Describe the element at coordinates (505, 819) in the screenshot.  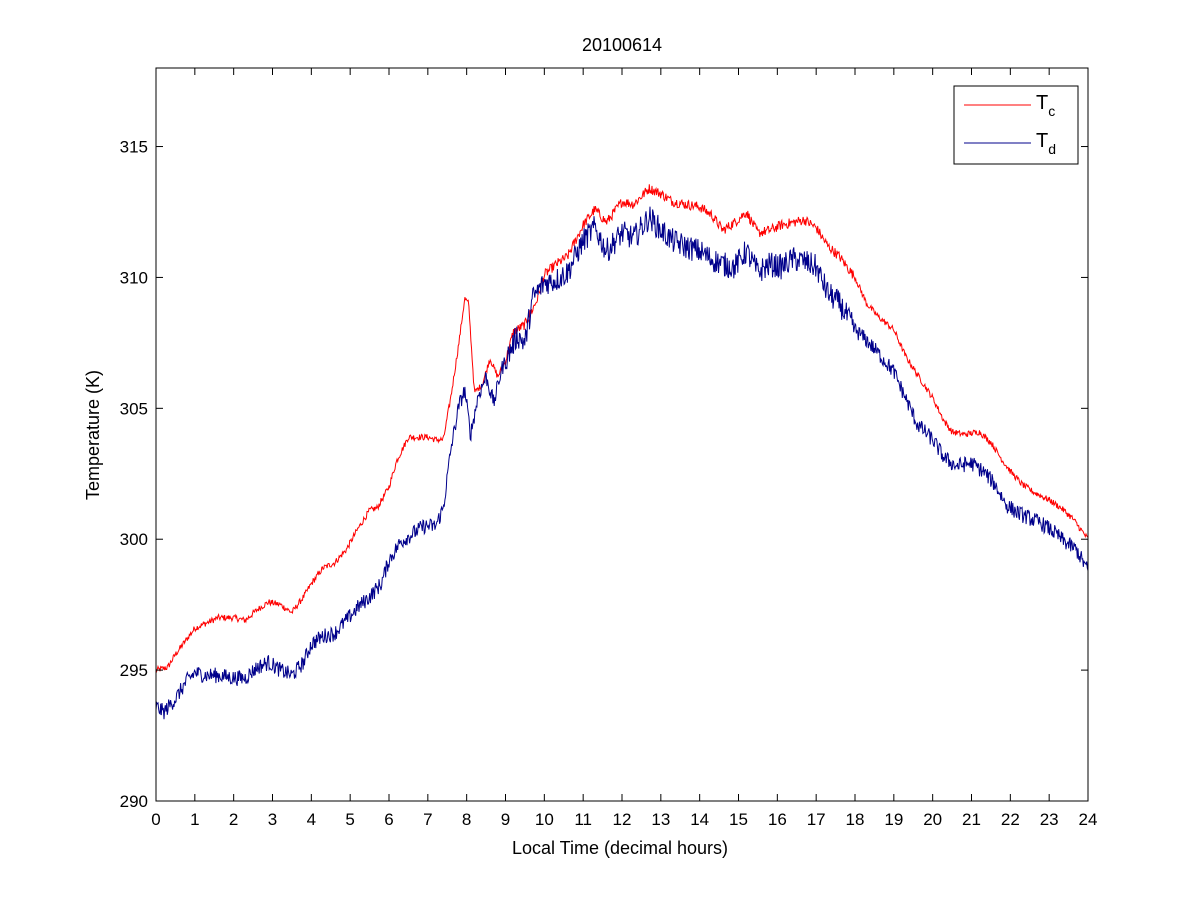
I see `x-tick-label: 9` at that location.